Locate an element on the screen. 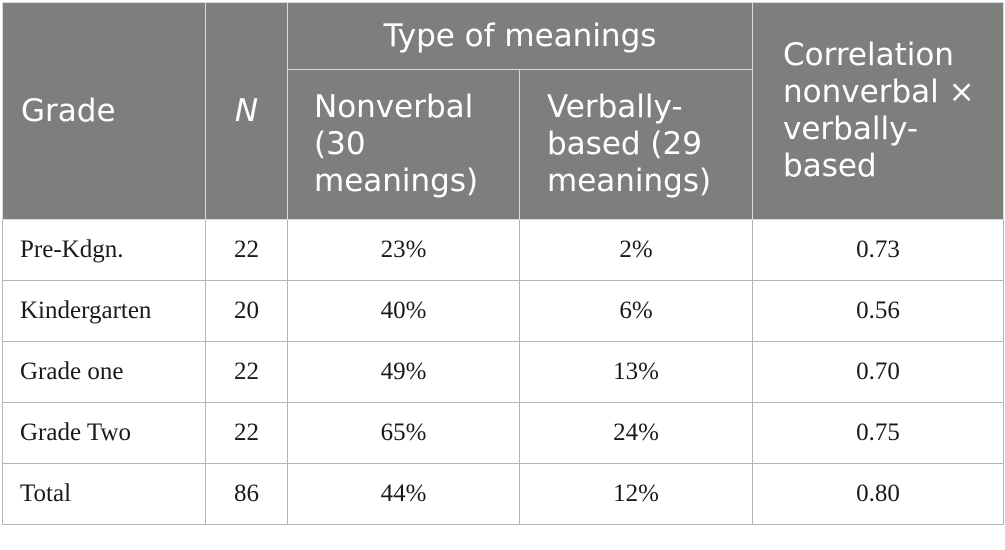  header-correlation-line-2: nonverbal × is located at coordinates (879, 92).